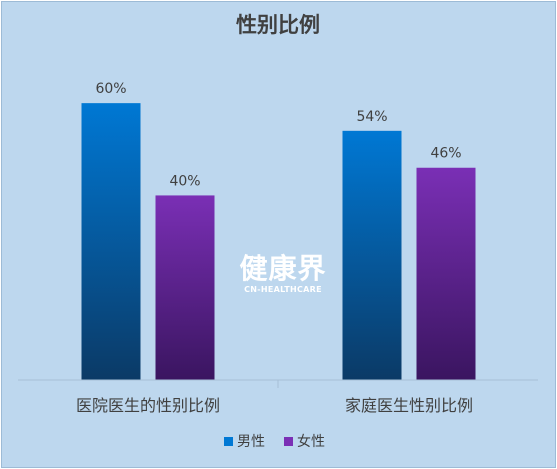  Describe the element at coordinates (282, 268) in the screenshot. I see `watermark-main: 健康界` at that location.